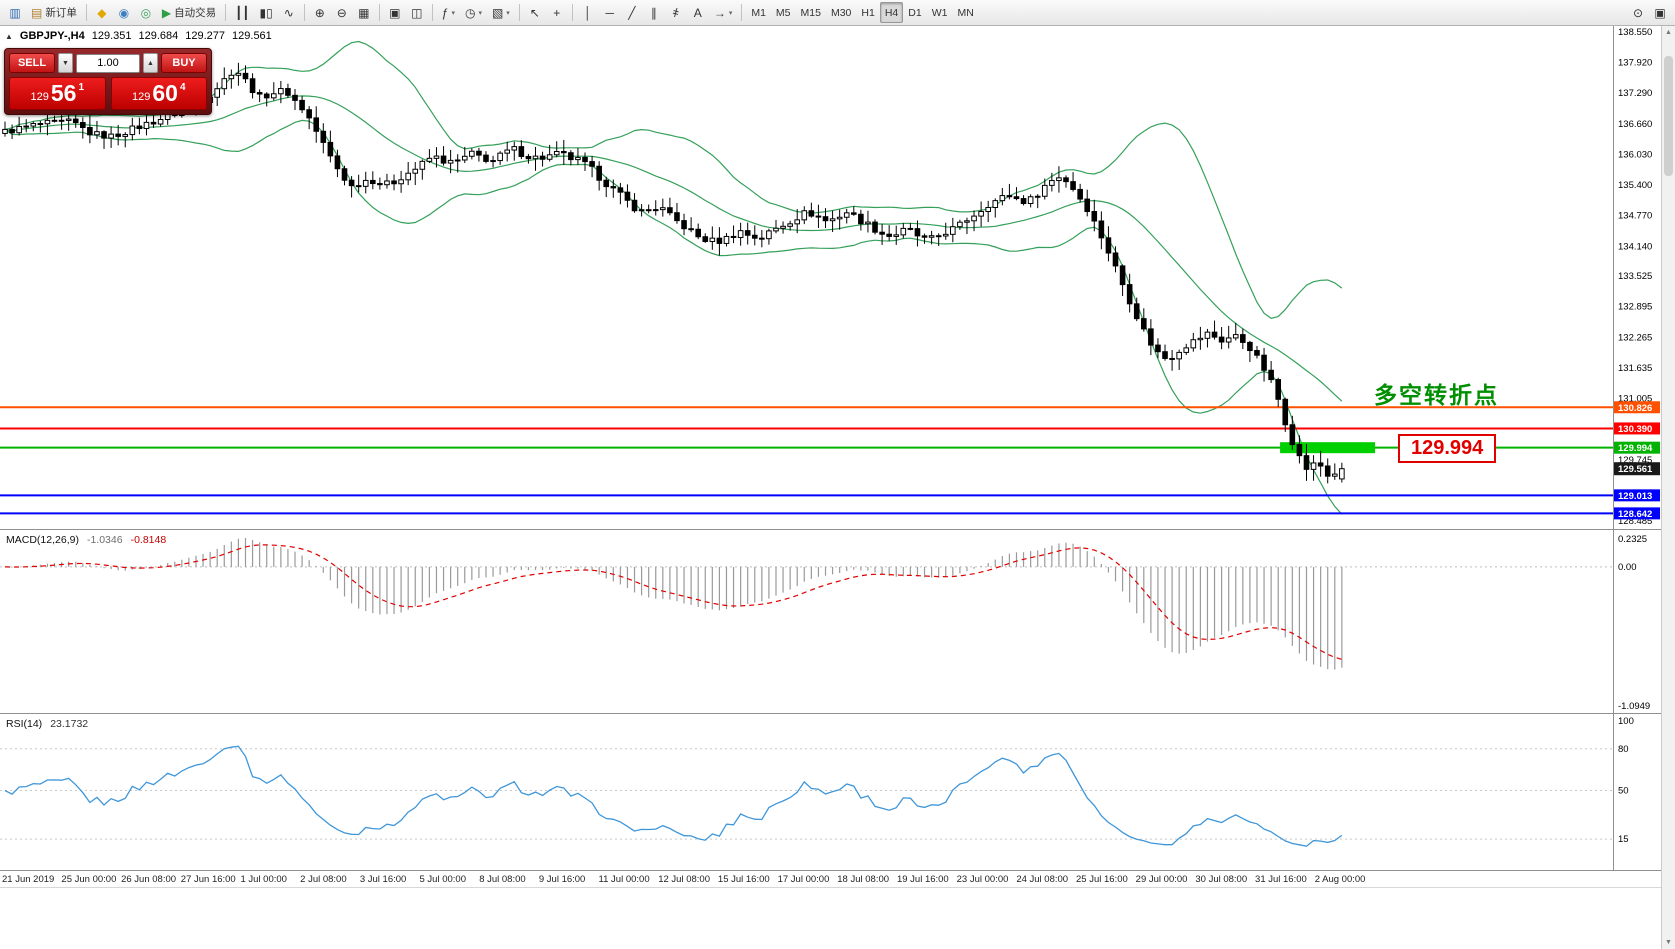  I want to click on bar-chart-button: ┃┃, so click(242, 12).